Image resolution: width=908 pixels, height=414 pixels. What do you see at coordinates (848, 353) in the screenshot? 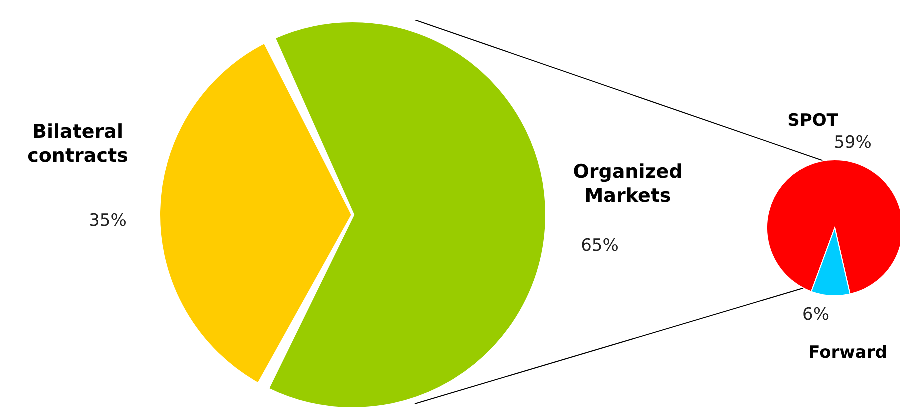
I see `slice-label: Forward` at bounding box center [848, 353].